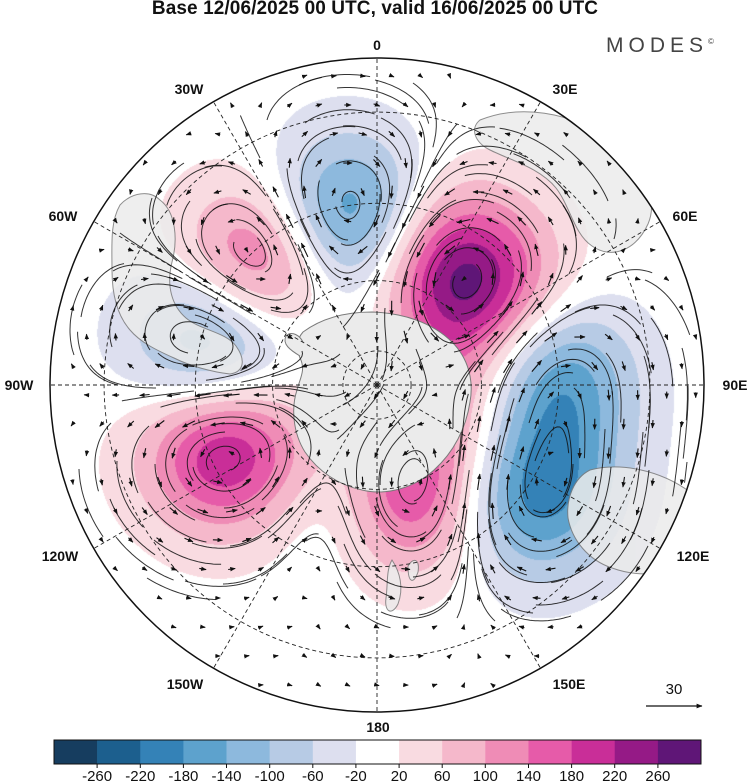  Describe the element at coordinates (571, 775) in the screenshot. I see `colorbar-tick-label: 180` at that location.